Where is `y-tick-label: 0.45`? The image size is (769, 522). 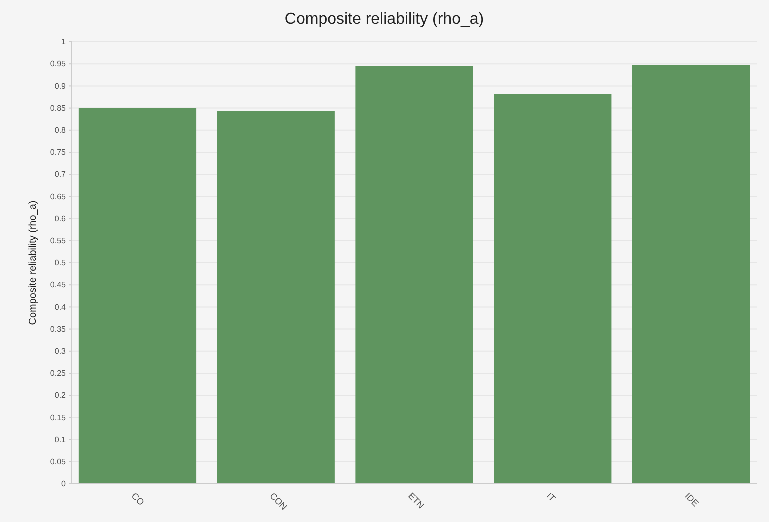 y-tick-label: 0.45 is located at coordinates (58, 285).